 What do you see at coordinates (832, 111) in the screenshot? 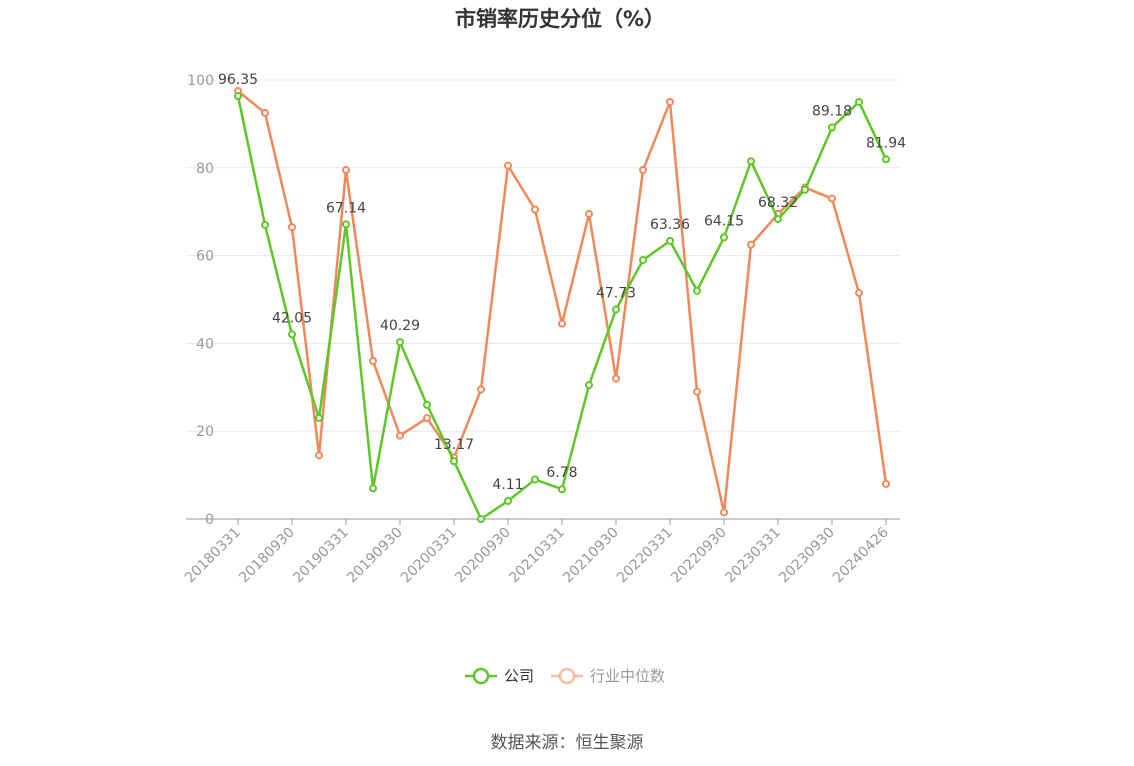
I see `data-label: 89.18` at bounding box center [832, 111].